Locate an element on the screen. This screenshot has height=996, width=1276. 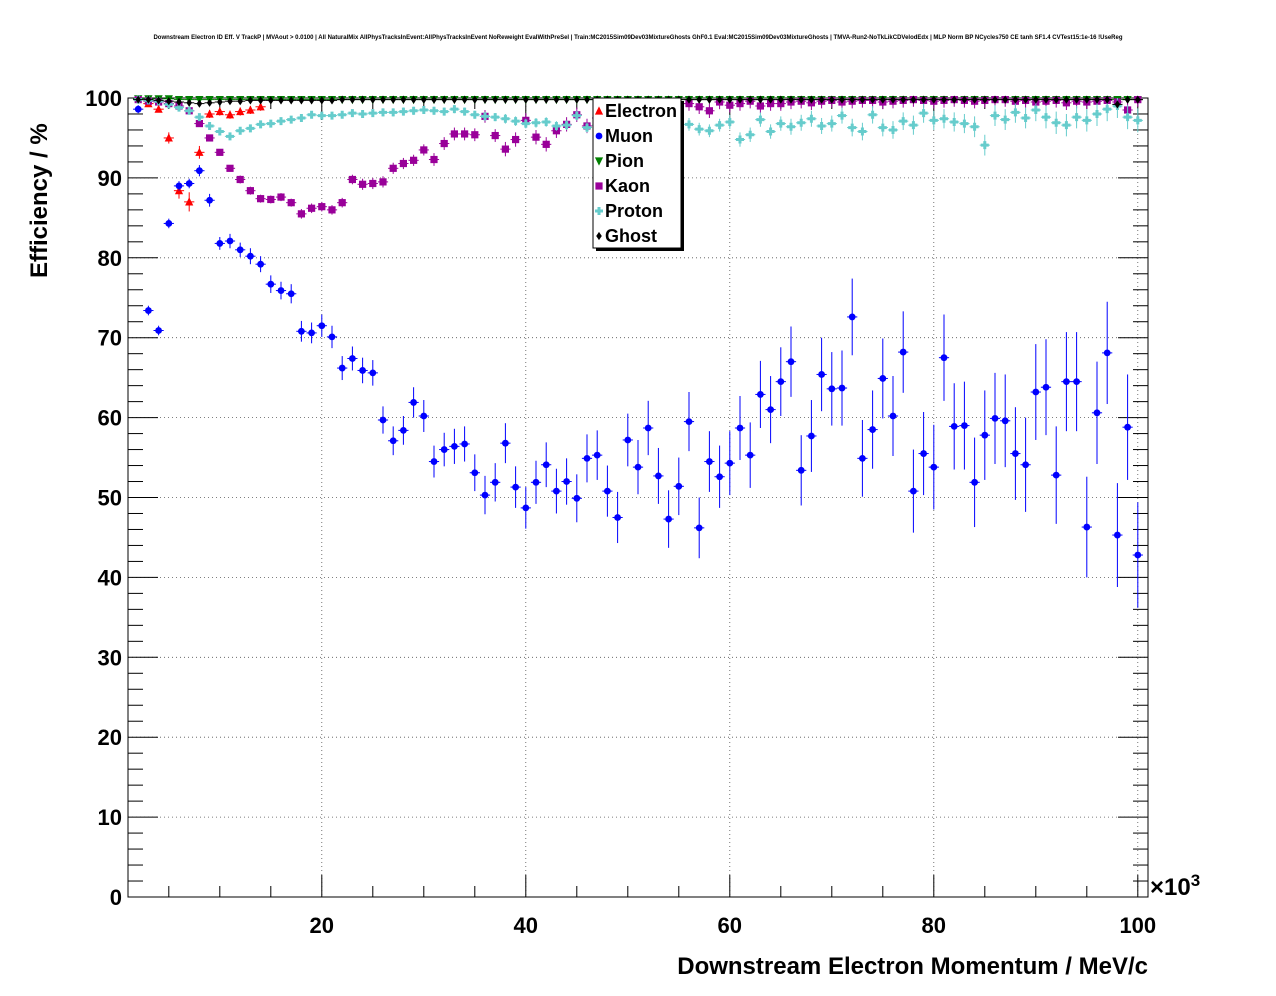
x-tick-label: 60 is located at coordinates (730, 925).